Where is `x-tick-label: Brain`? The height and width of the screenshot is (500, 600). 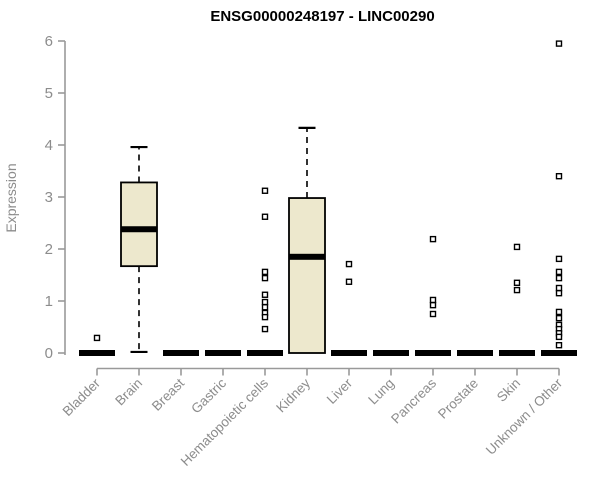
x-tick-label: Brain is located at coordinates (128, 392).